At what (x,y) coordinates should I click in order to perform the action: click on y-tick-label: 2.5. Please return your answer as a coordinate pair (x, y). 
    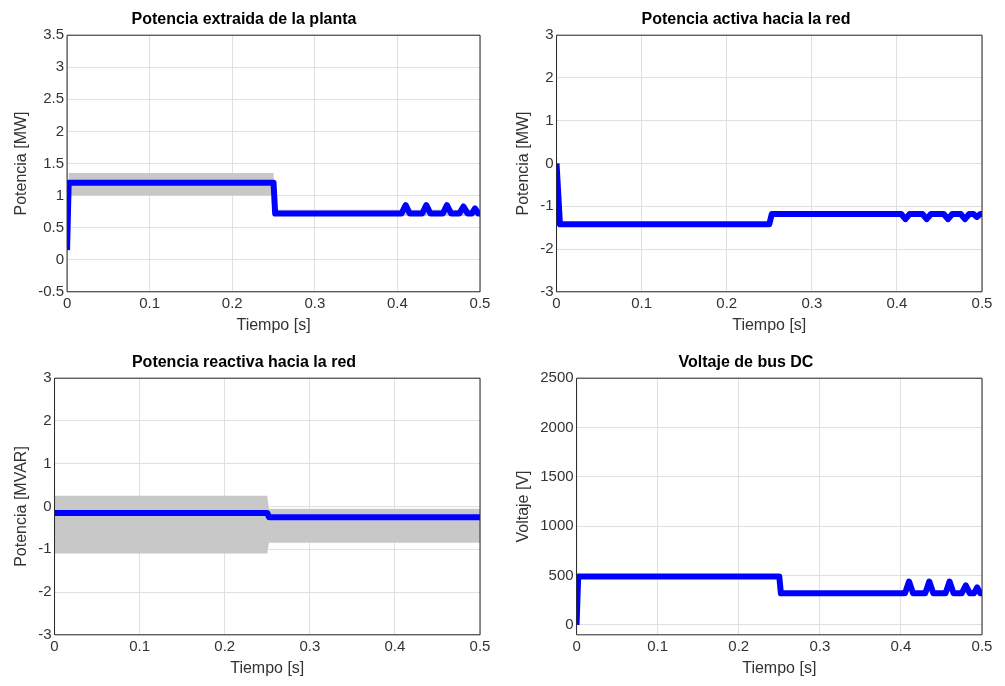
    Looking at the image, I should click on (54, 98).